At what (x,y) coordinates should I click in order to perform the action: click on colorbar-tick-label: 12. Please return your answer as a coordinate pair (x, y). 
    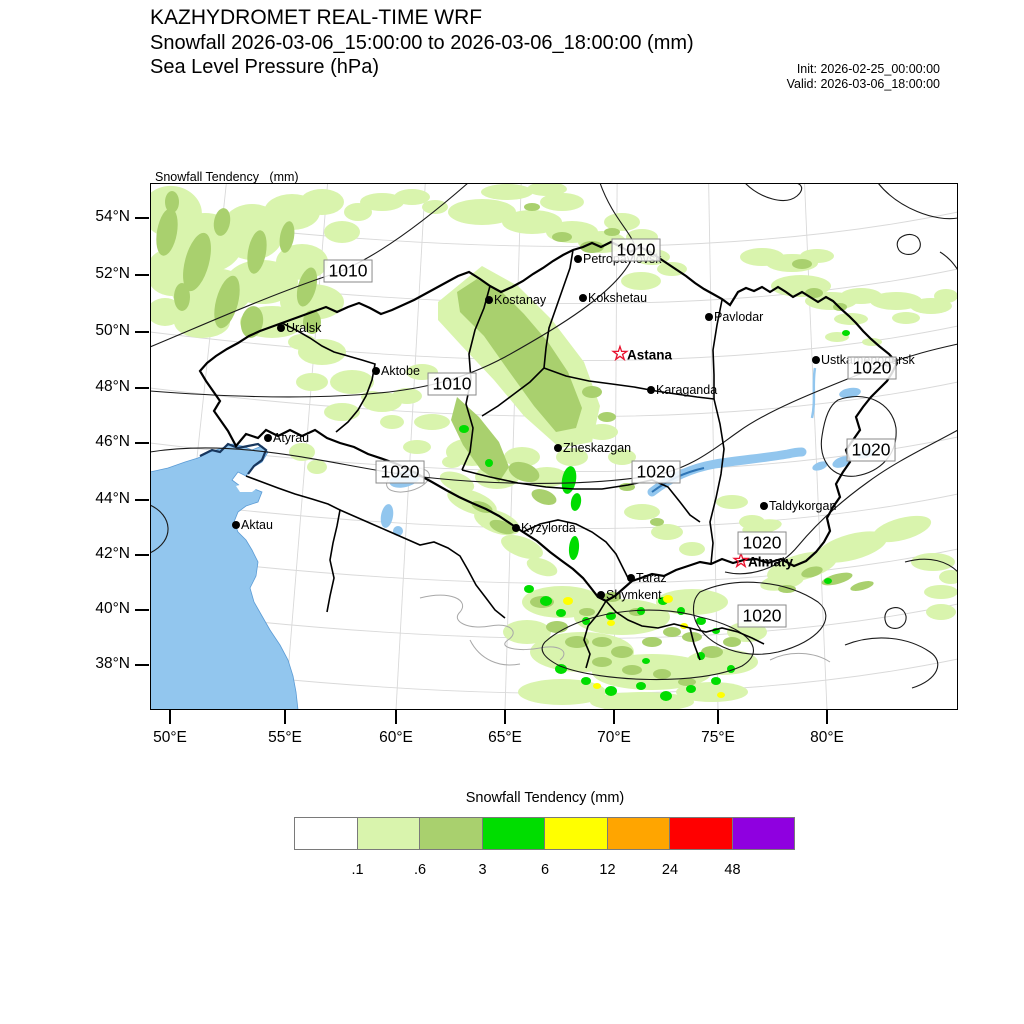
    Looking at the image, I should click on (607, 870).